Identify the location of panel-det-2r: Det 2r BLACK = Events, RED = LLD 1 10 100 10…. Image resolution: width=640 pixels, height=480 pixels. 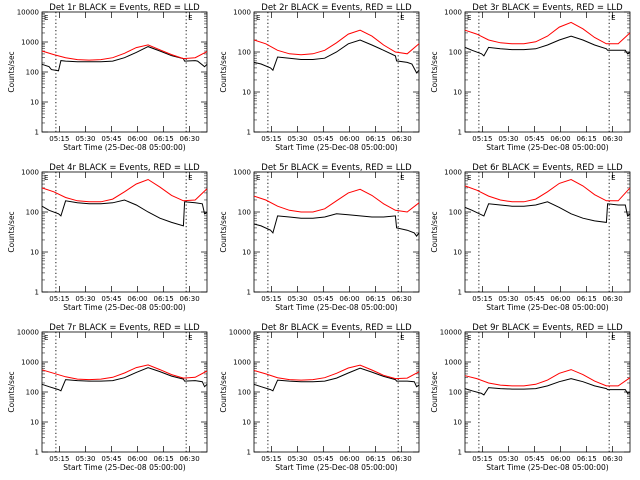
(319, 77).